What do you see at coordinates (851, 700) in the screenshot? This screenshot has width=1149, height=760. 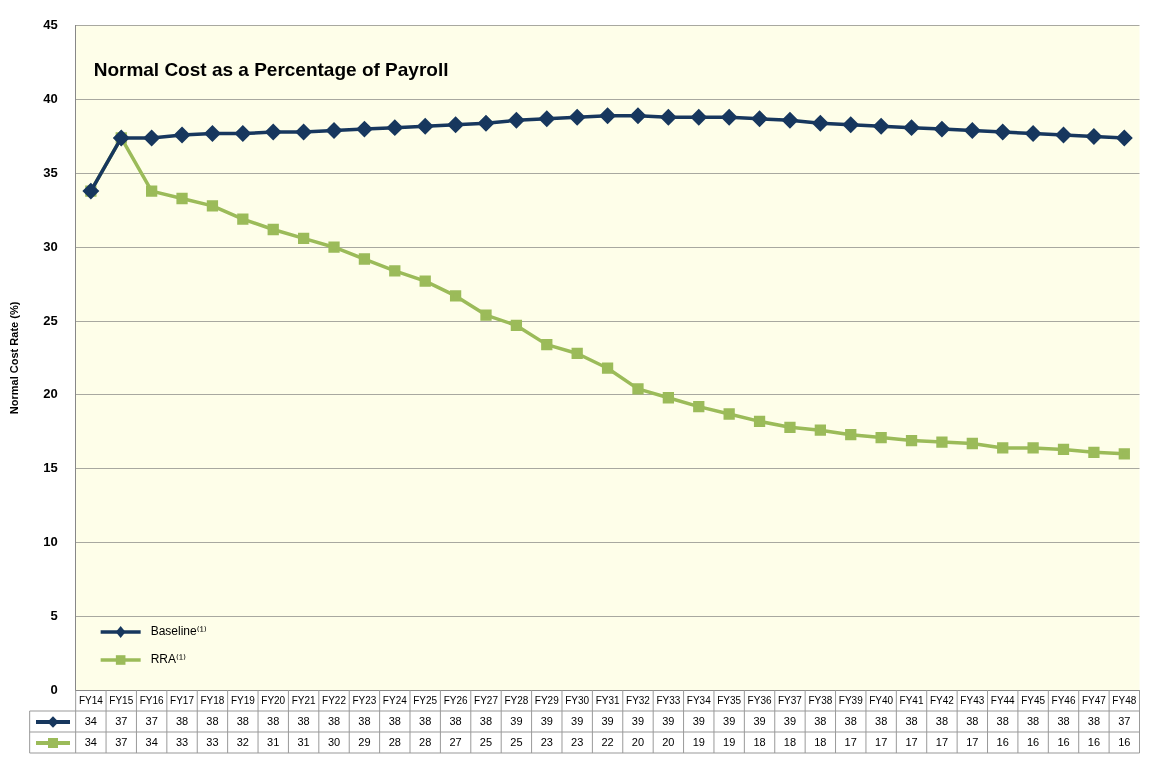 I see `x-tick-label: FY39` at bounding box center [851, 700].